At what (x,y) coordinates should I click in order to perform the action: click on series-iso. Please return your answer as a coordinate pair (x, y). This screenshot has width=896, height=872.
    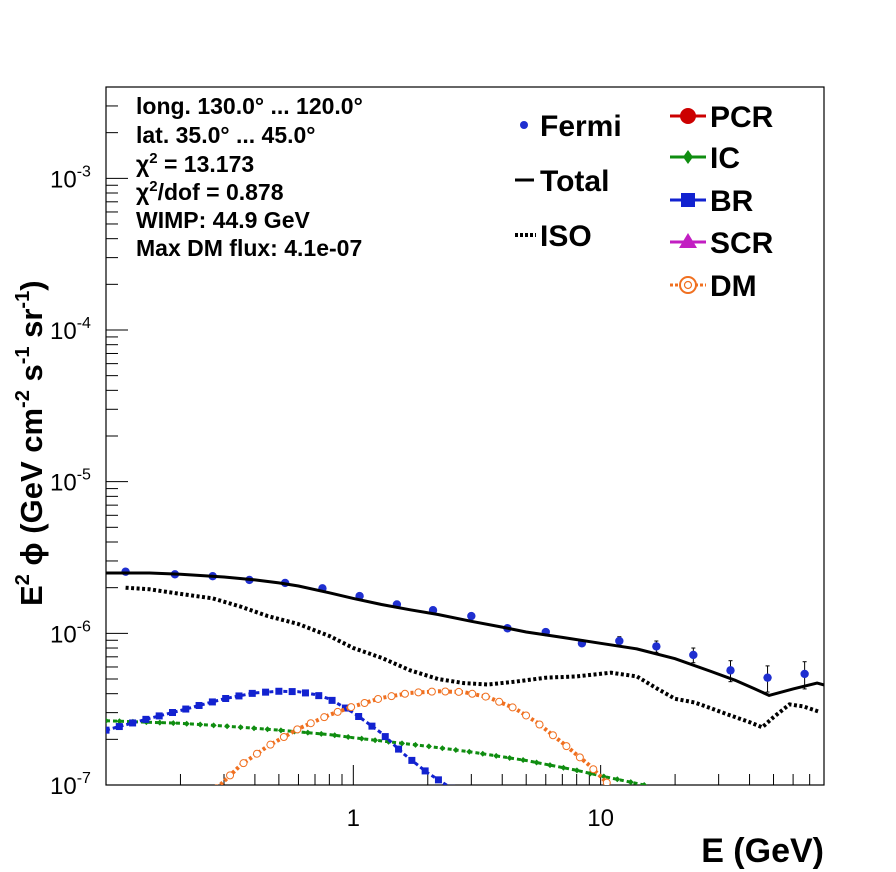
    Looking at the image, I should click on (472, 657).